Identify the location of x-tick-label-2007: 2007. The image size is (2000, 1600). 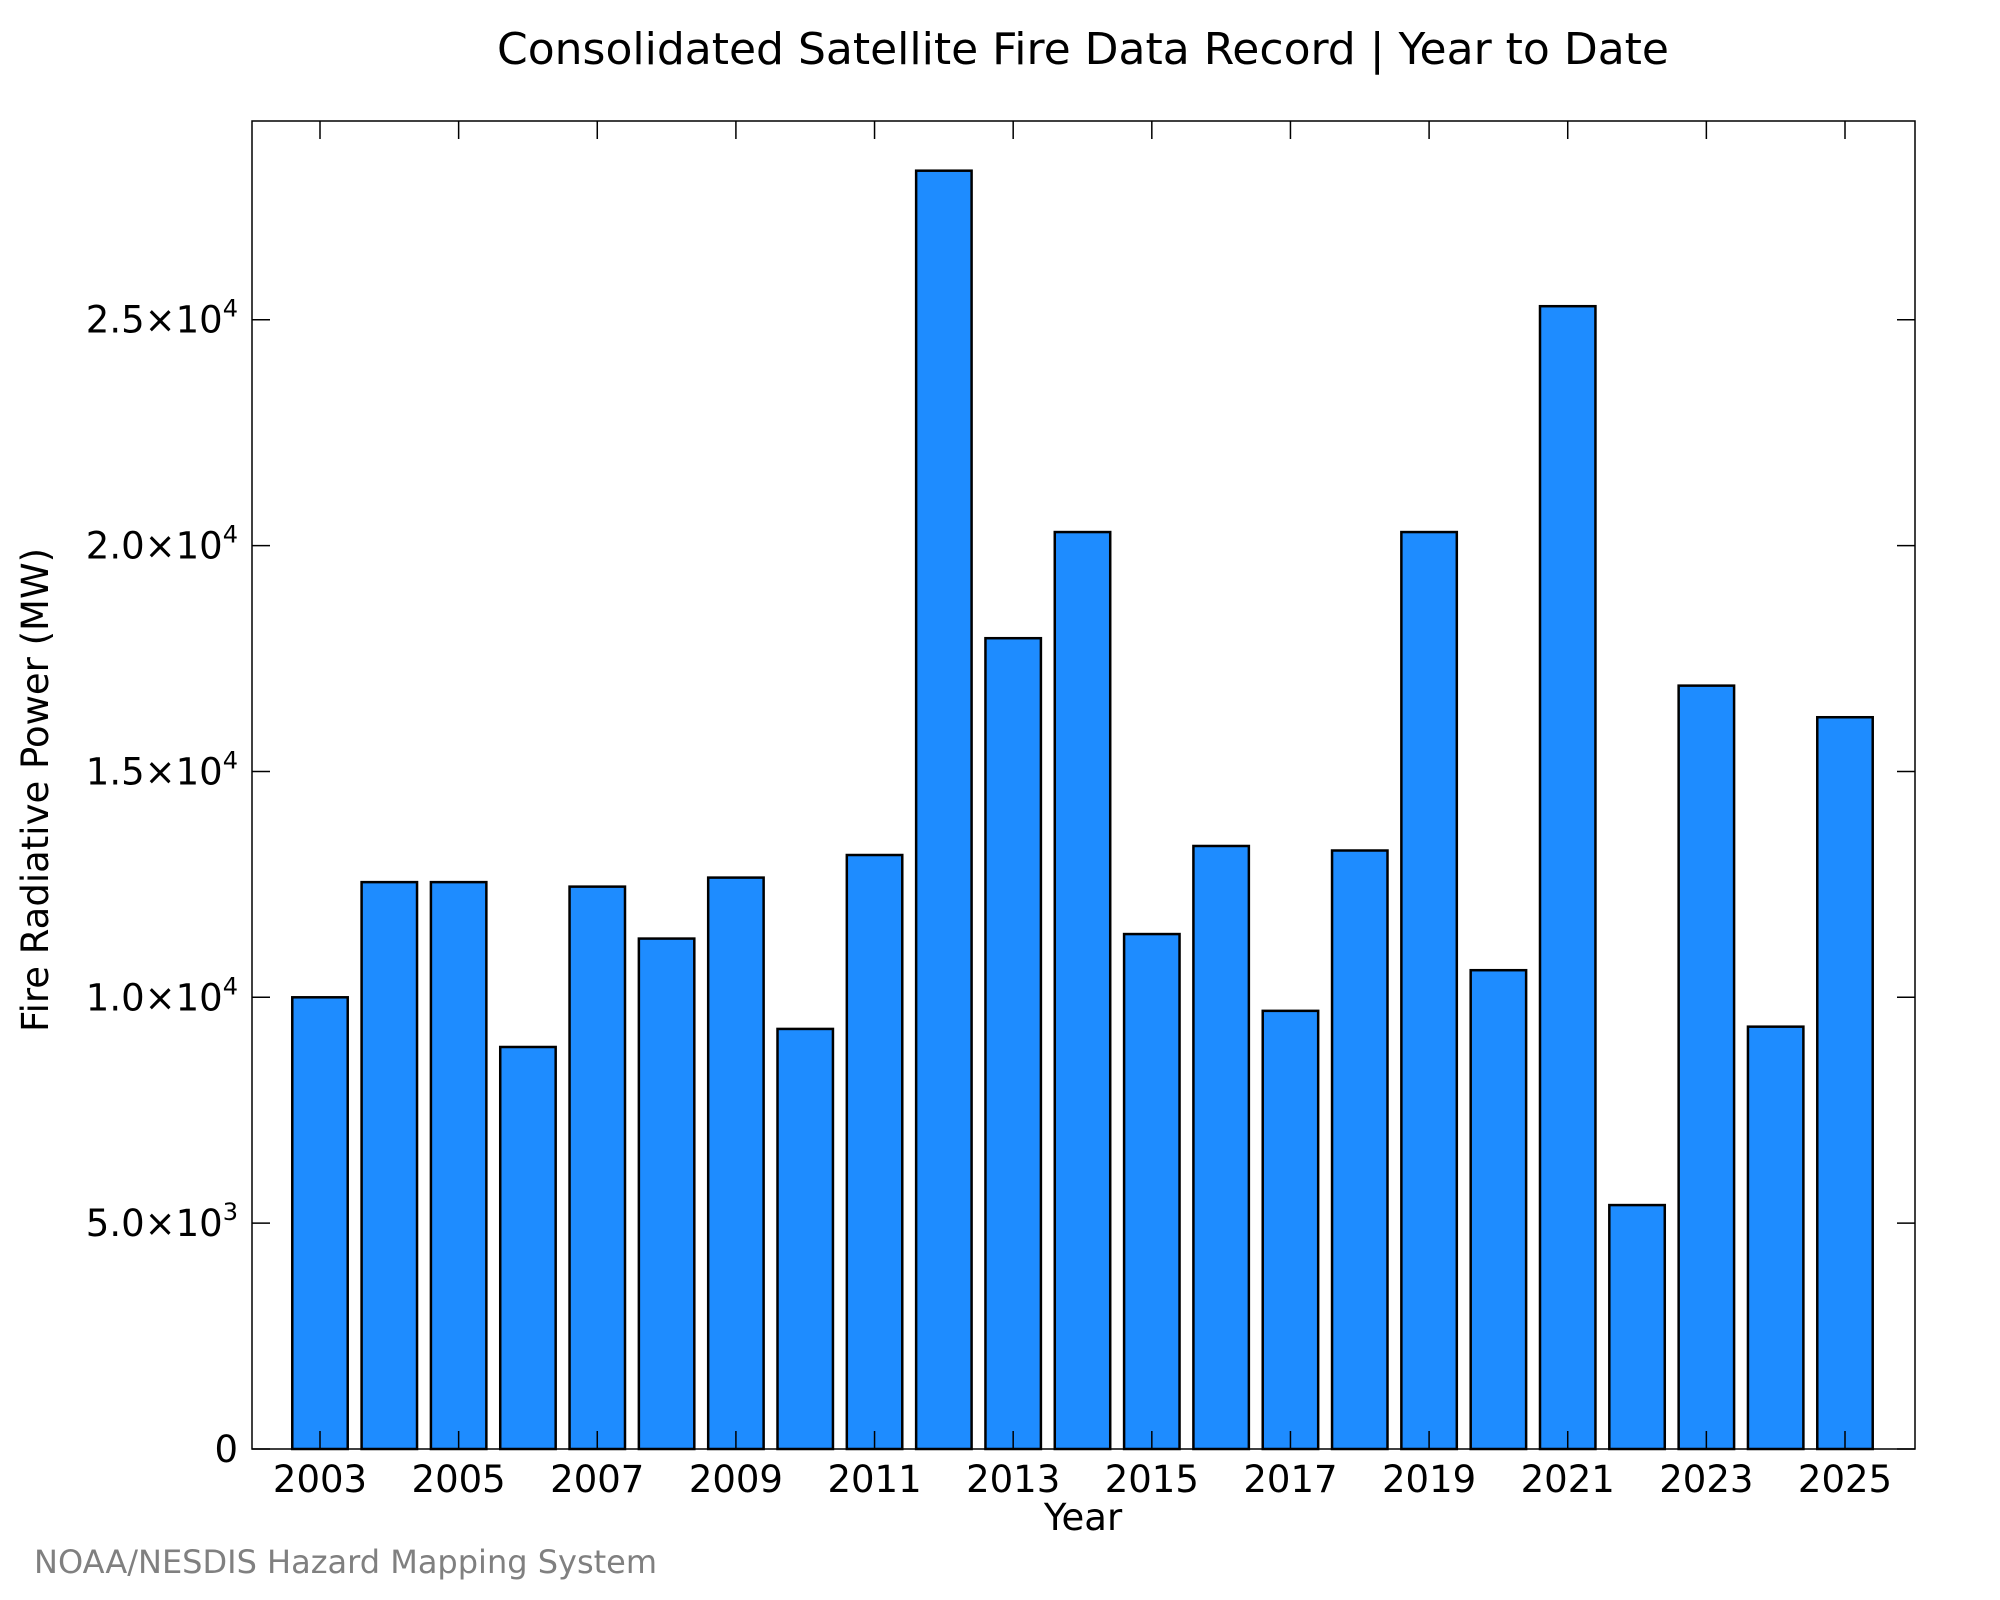
(597, 1479).